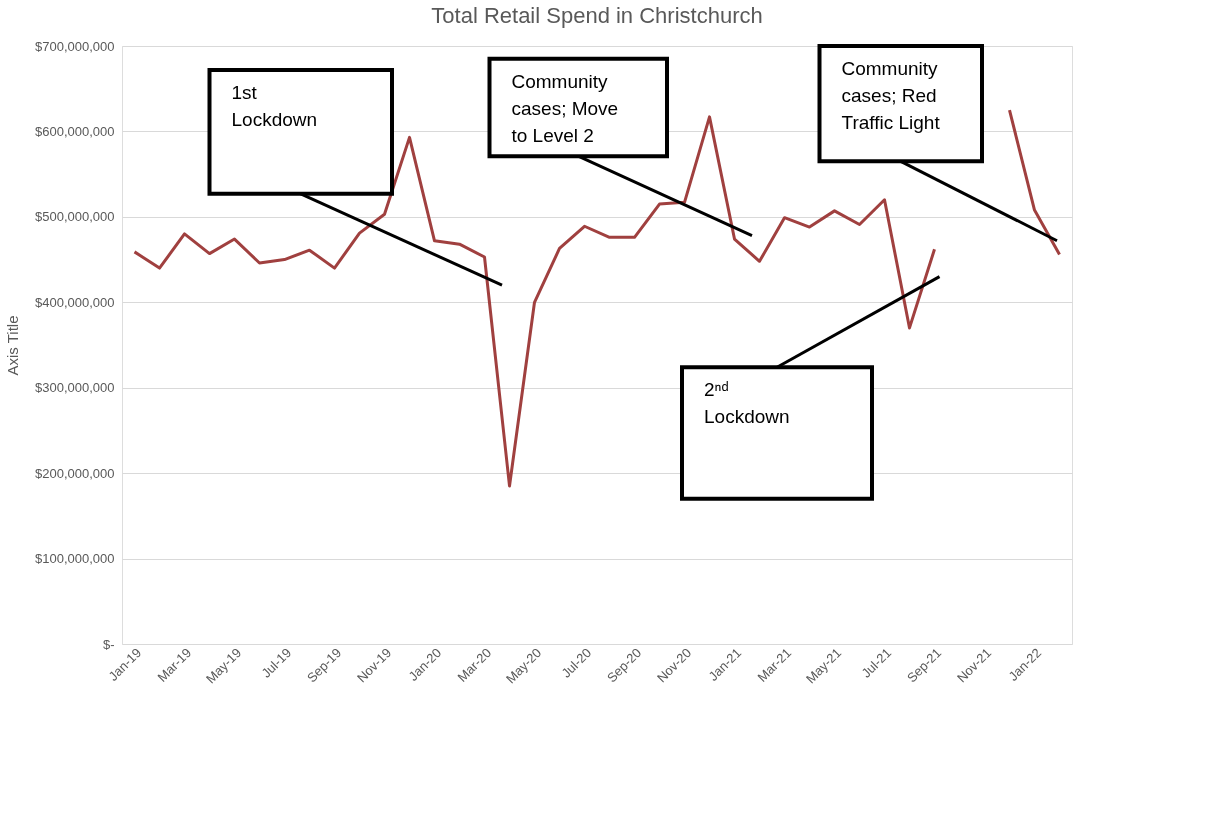  What do you see at coordinates (74, 131) in the screenshot?
I see `y-tick-label: $600,000,000` at bounding box center [74, 131].